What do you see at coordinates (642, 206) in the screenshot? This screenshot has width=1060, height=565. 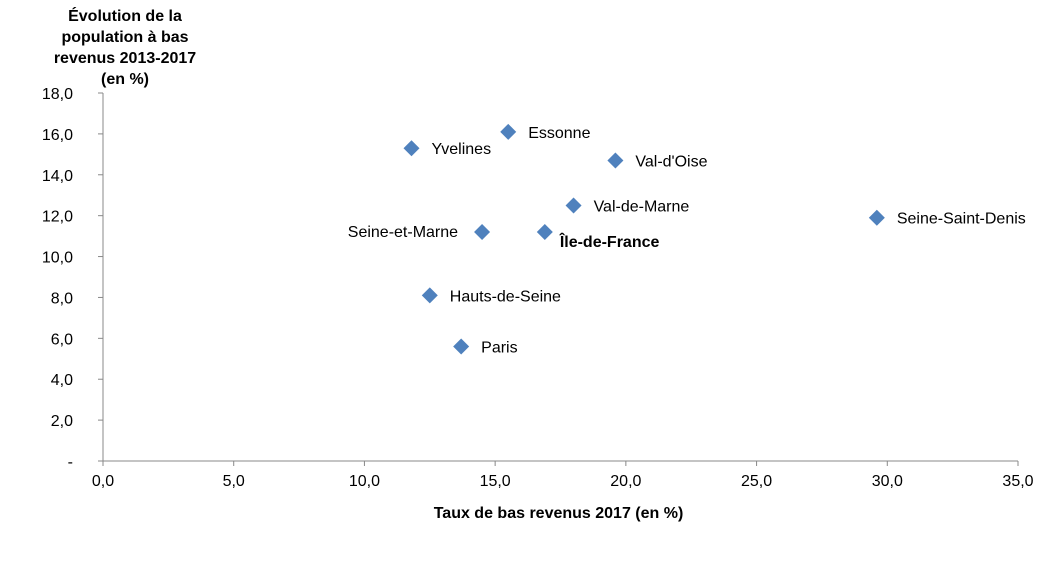 I see `data-point-label: Val-de-Marne` at bounding box center [642, 206].